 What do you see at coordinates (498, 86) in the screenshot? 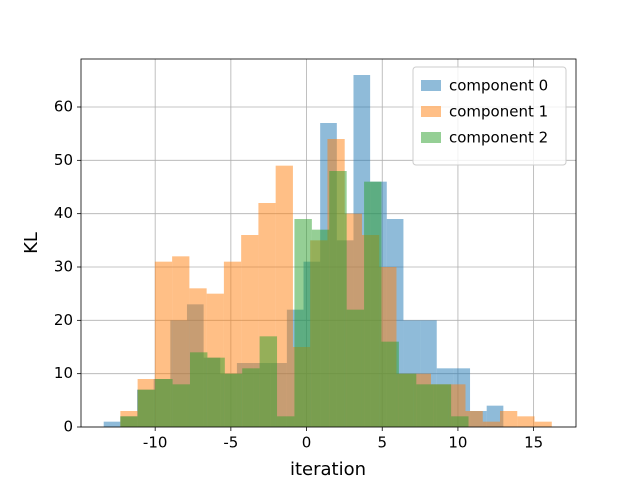
I see `legend-label: component 0` at bounding box center [498, 86].